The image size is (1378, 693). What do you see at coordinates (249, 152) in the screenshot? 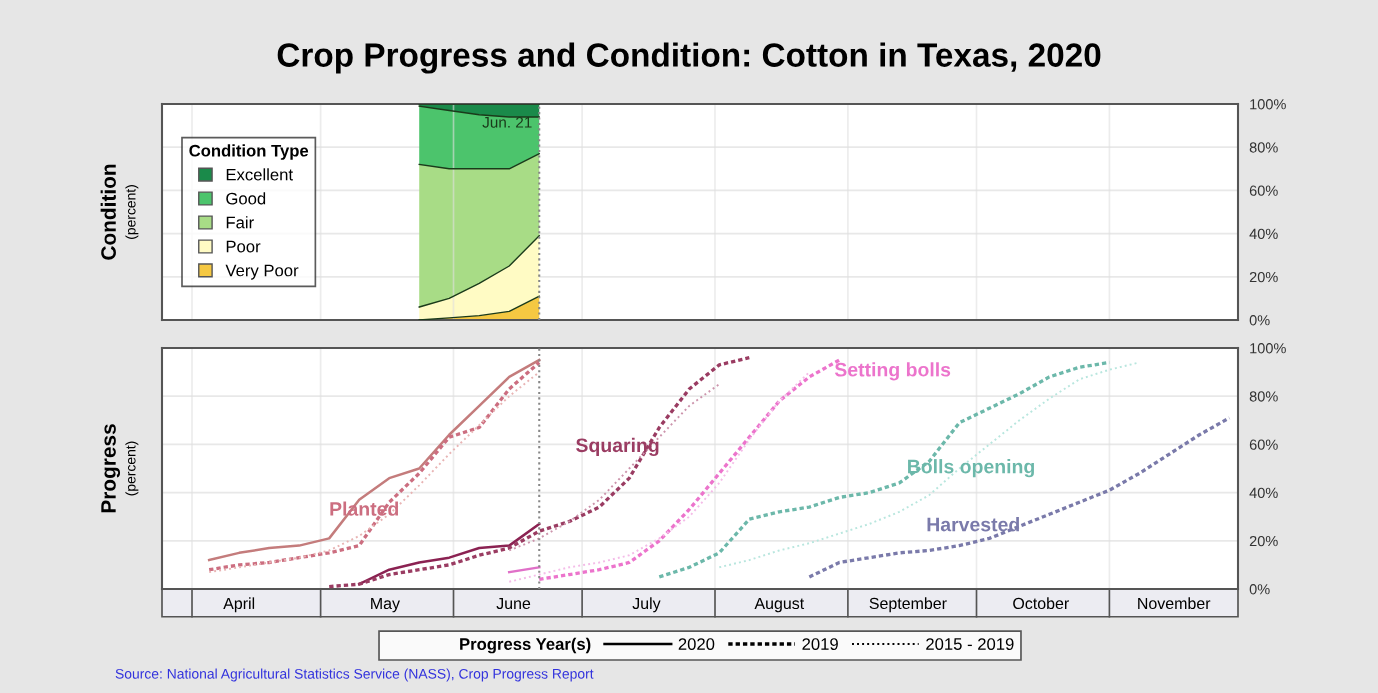
I see `legend-title: Condition Type` at bounding box center [249, 152].